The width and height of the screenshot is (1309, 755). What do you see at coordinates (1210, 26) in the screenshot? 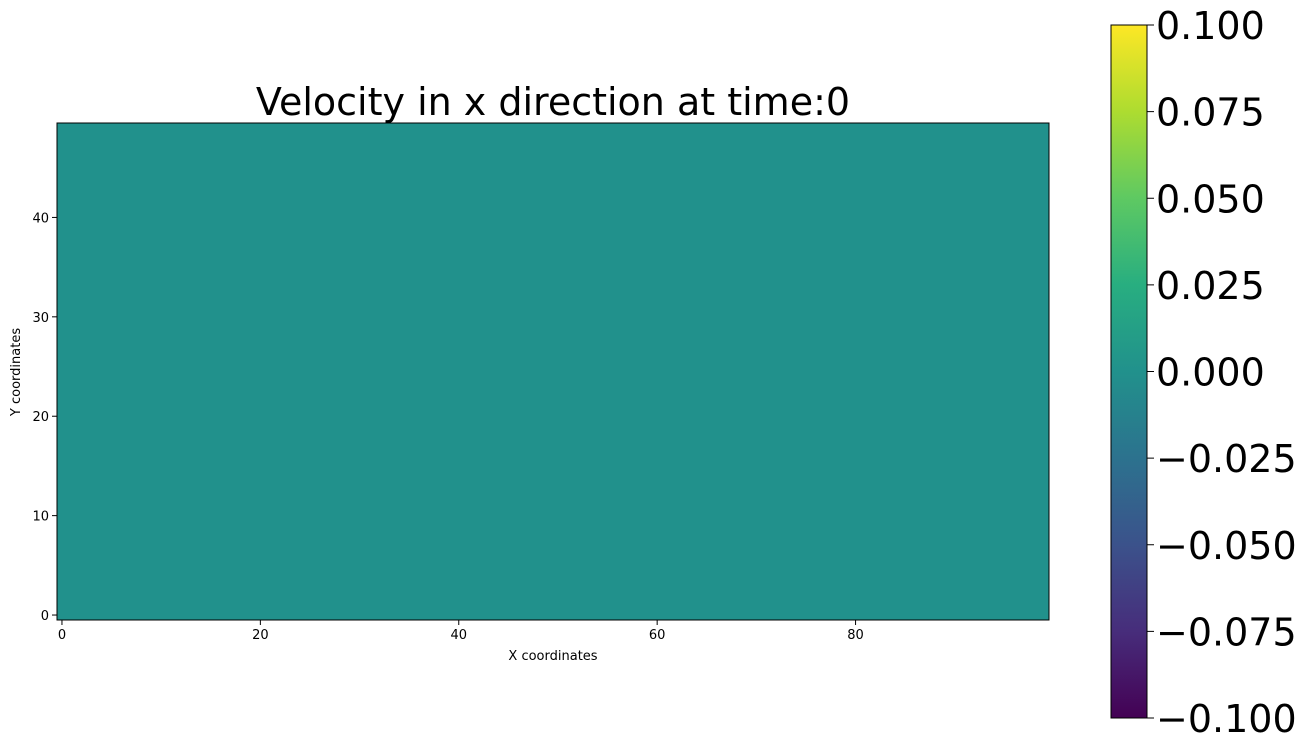
I see `colorbar-tick-label: 0.100` at bounding box center [1210, 26].